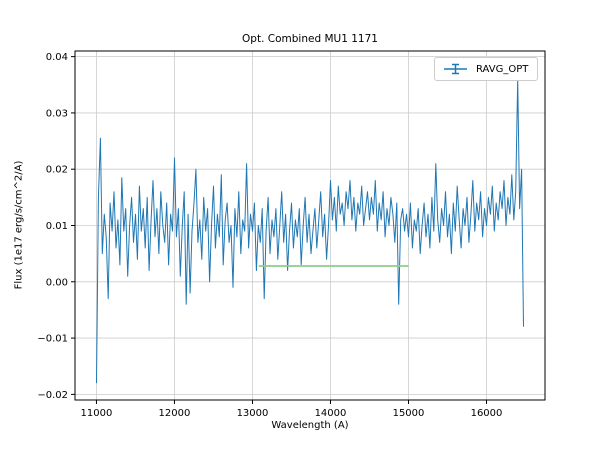  I want to click on x-tick-label: 14000, so click(331, 413).